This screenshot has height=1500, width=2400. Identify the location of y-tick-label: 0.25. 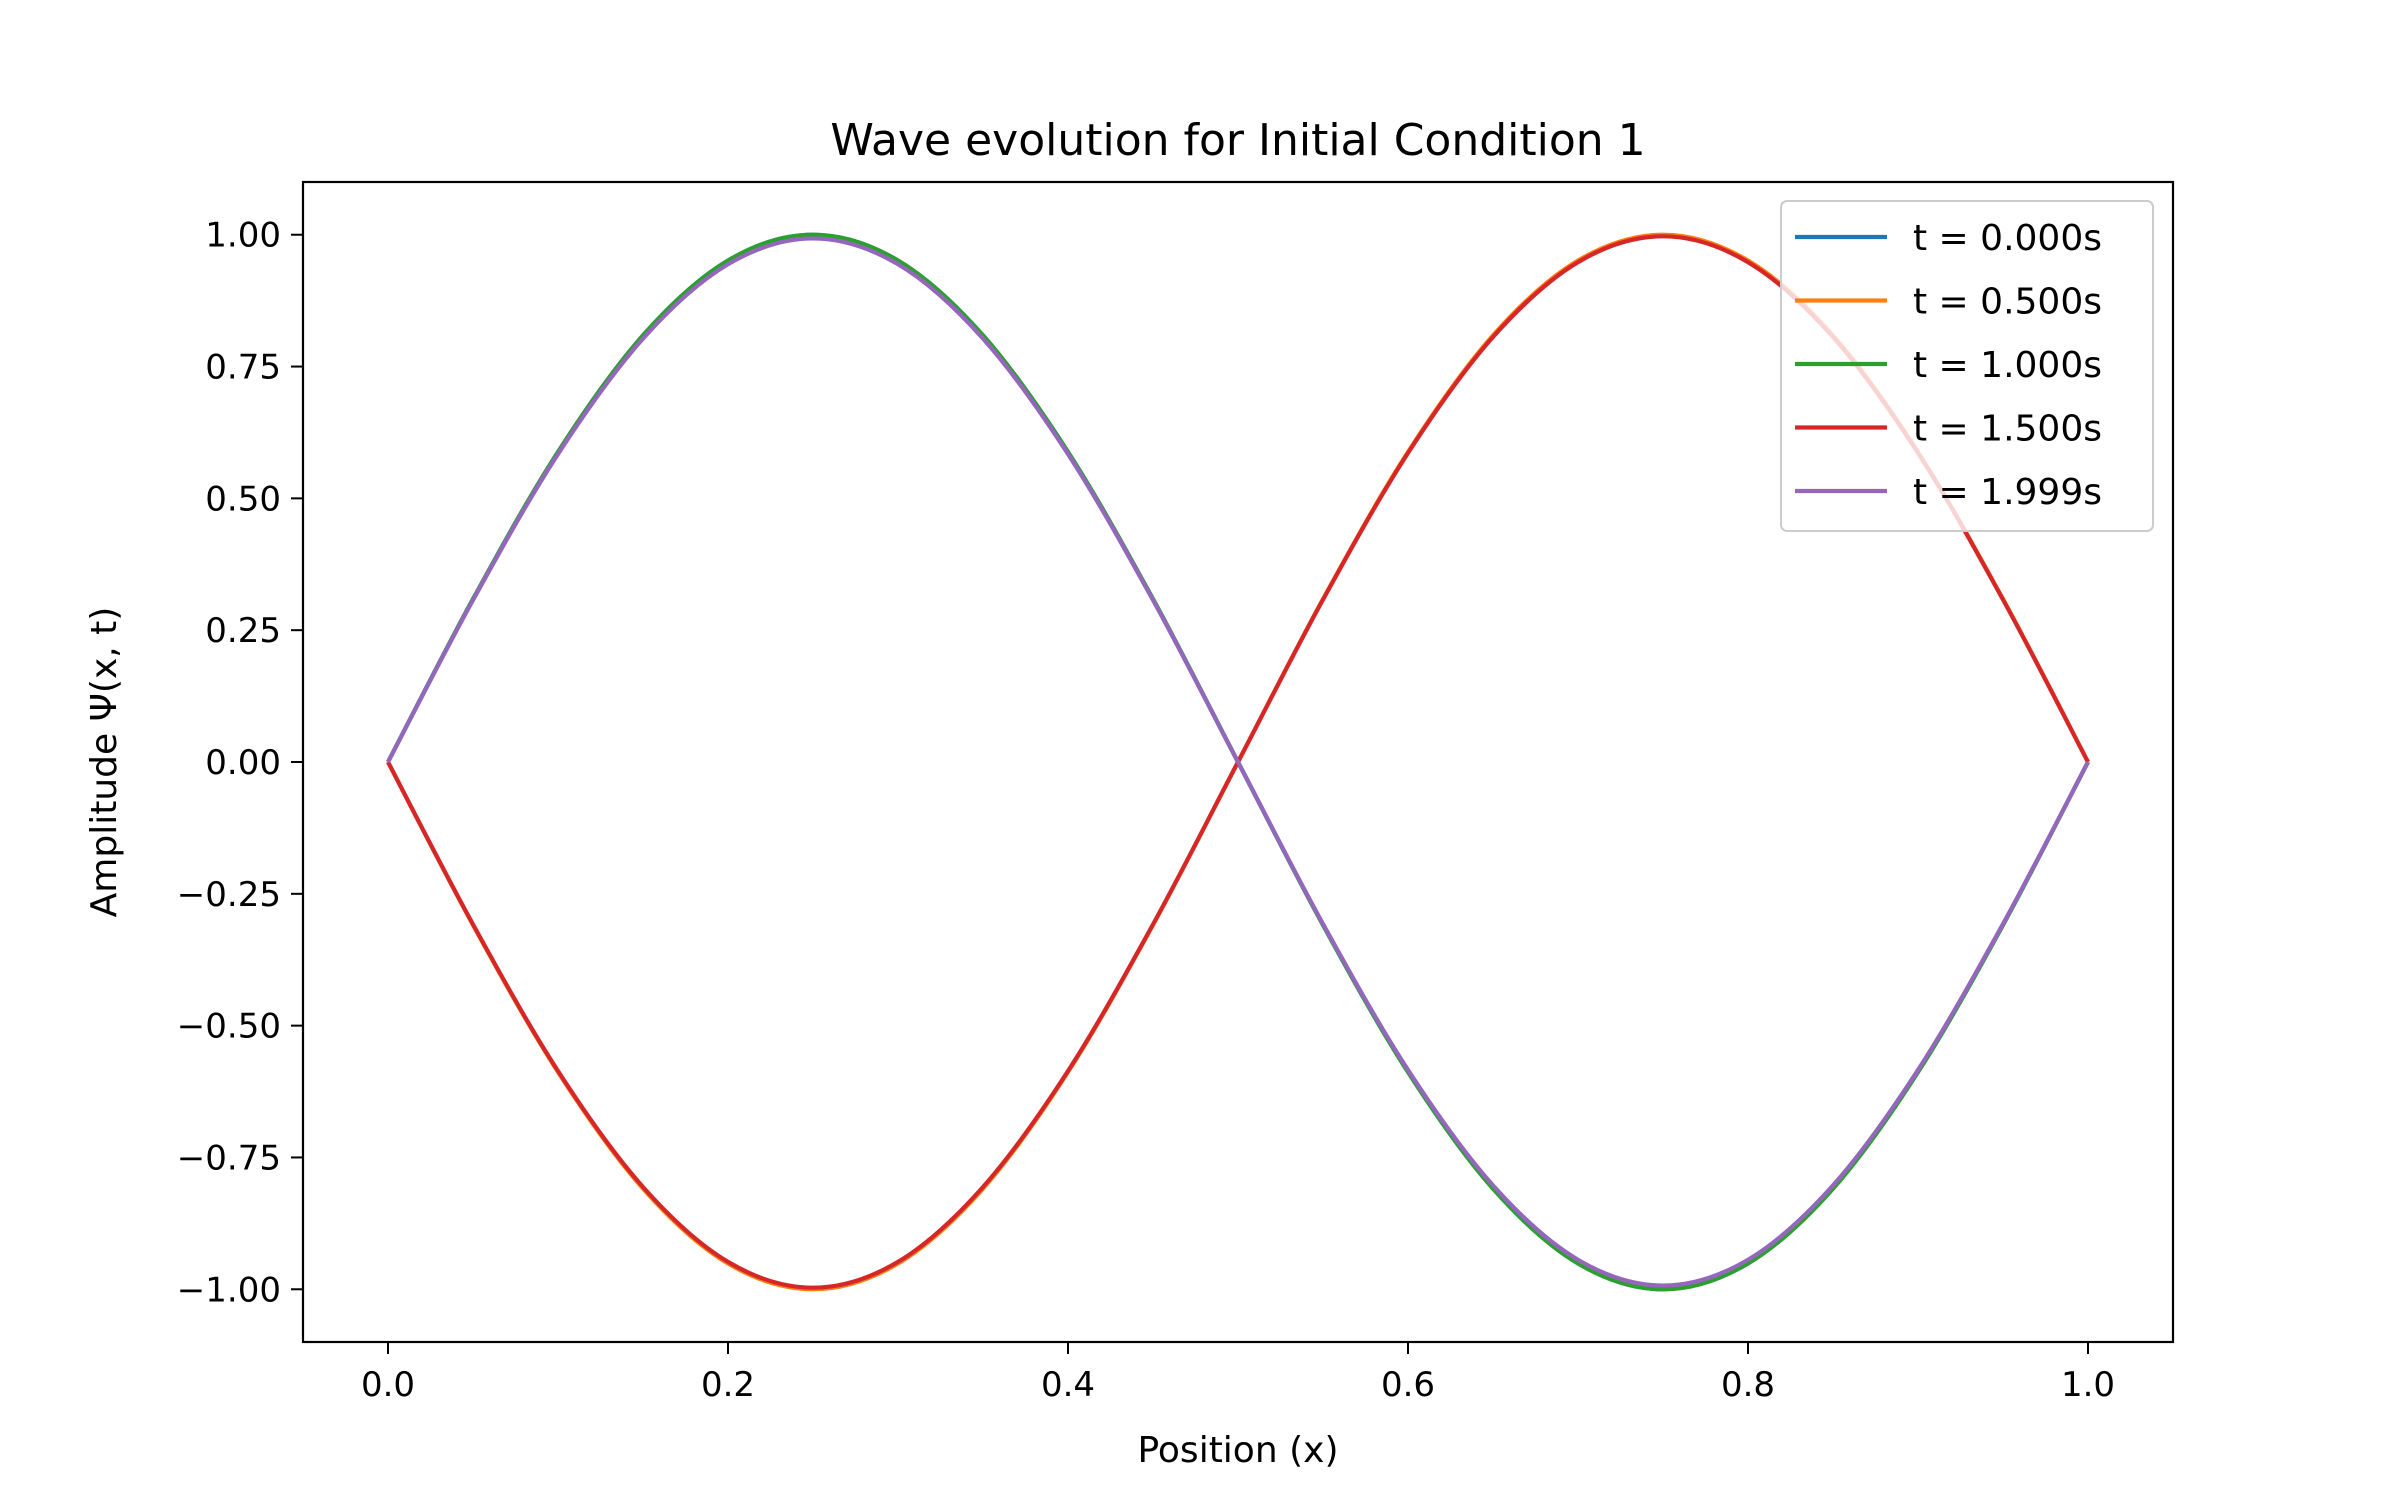
(243, 631).